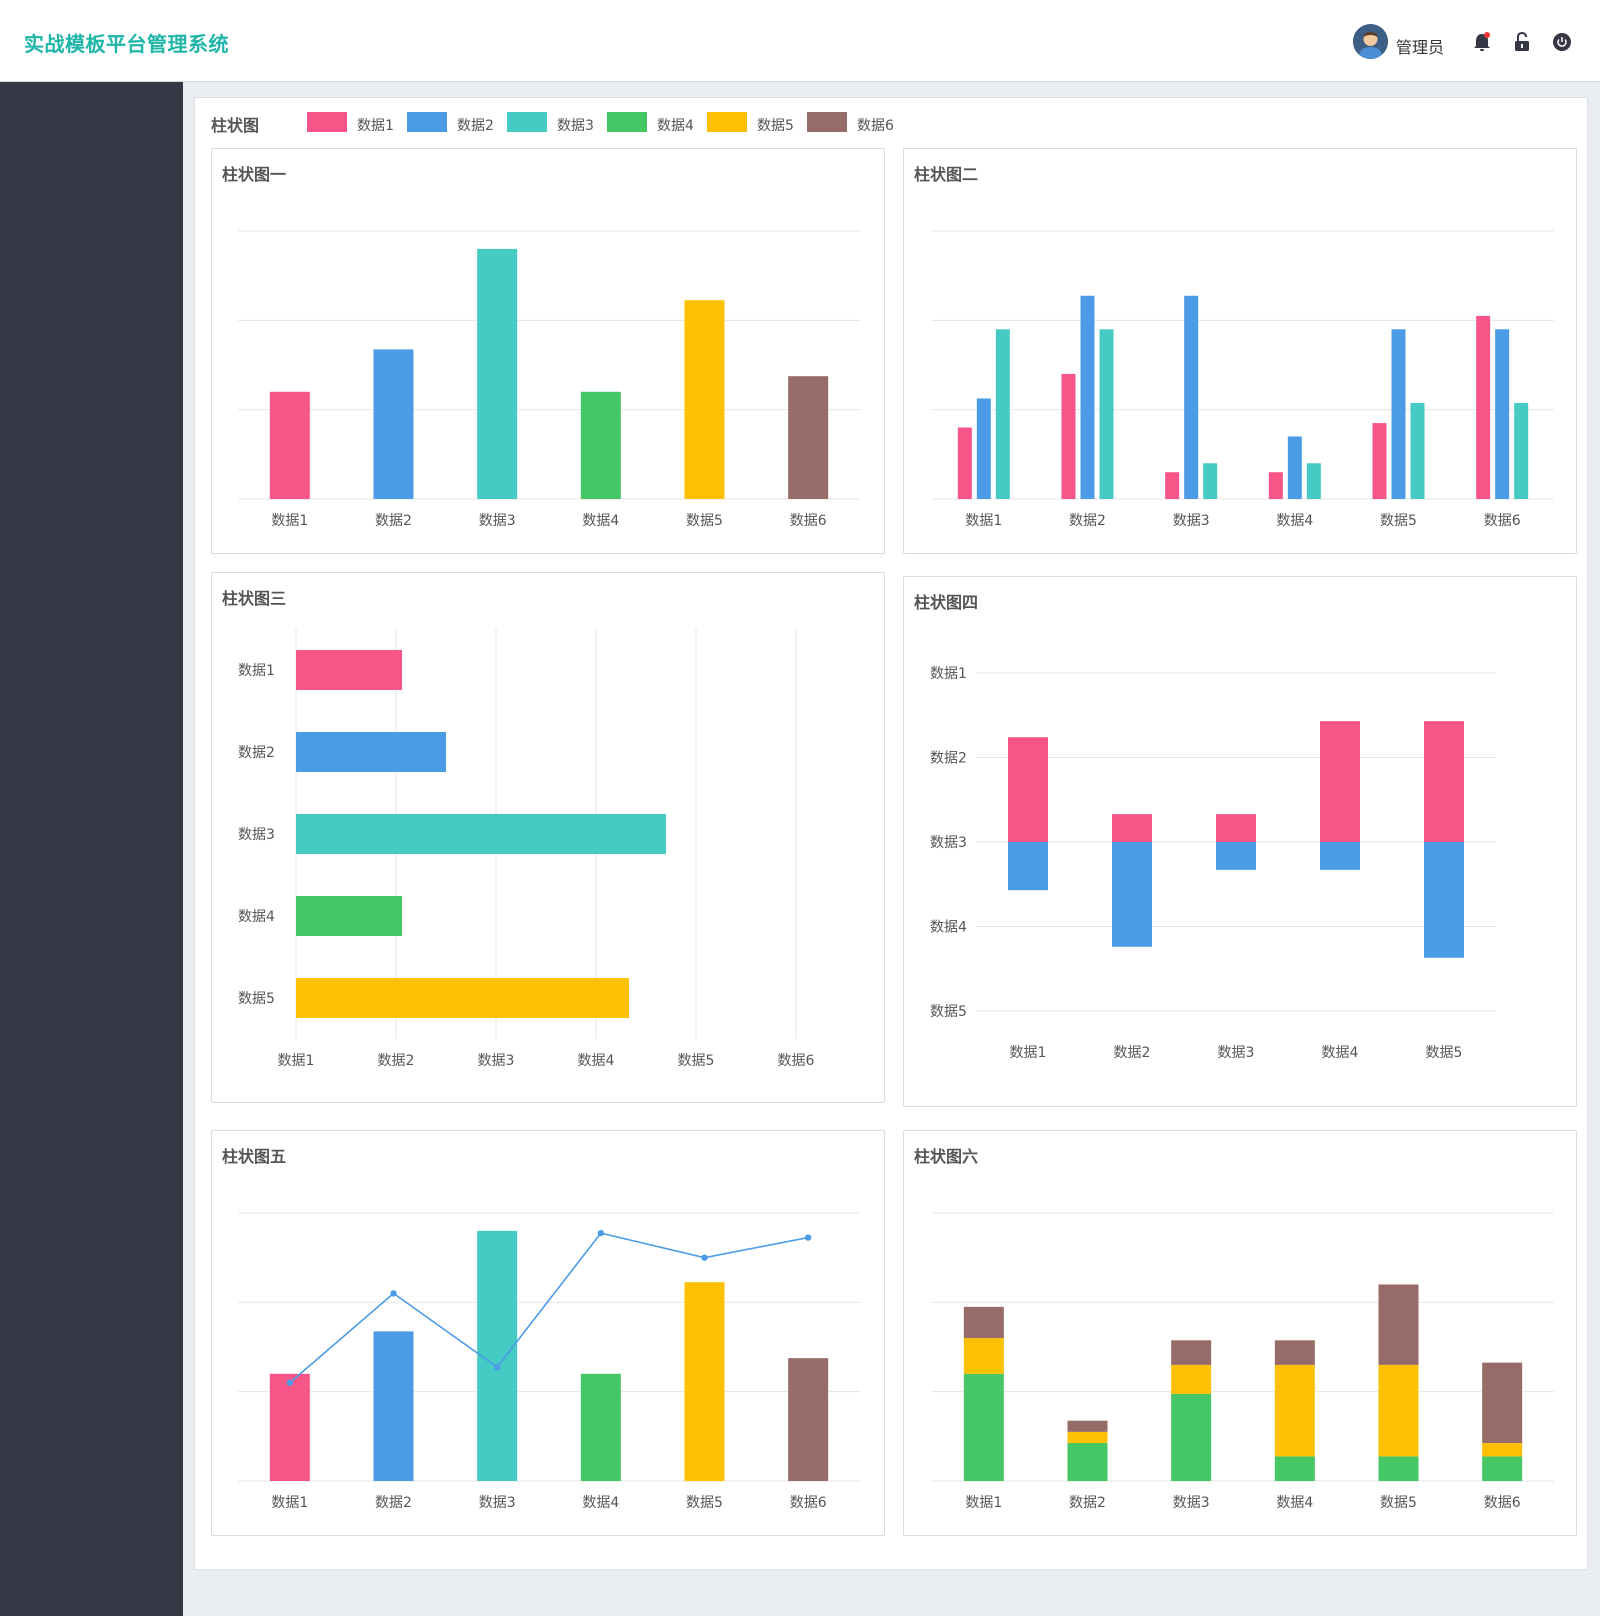  Describe the element at coordinates (126, 44) in the screenshot. I see `app-title: 实战模板平台管理系统` at that location.